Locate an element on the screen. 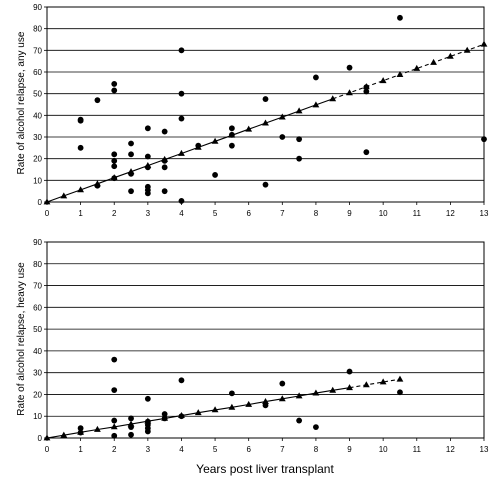 This screenshot has height=487, width=500. x-tick-label: 12 is located at coordinates (450, 213).